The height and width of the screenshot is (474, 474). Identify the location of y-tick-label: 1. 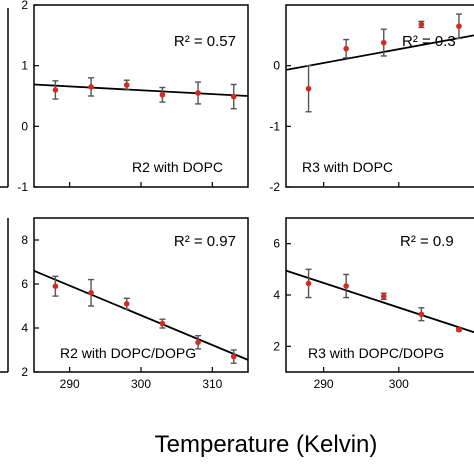
(24, 66).